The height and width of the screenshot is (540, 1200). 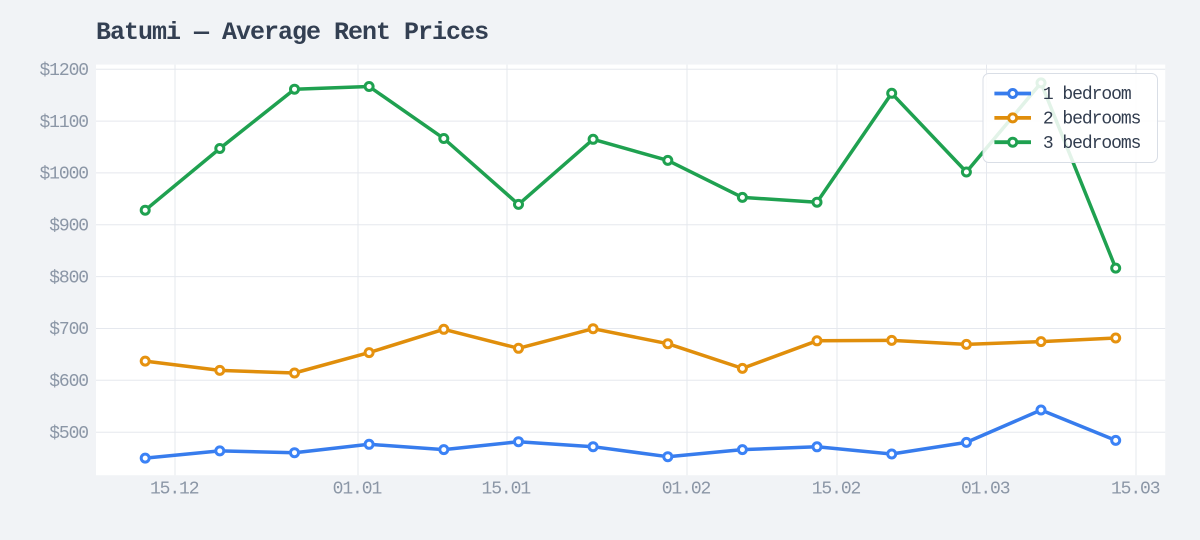 What do you see at coordinates (68, 382) in the screenshot?
I see `svg-text: $600` at bounding box center [68, 382].